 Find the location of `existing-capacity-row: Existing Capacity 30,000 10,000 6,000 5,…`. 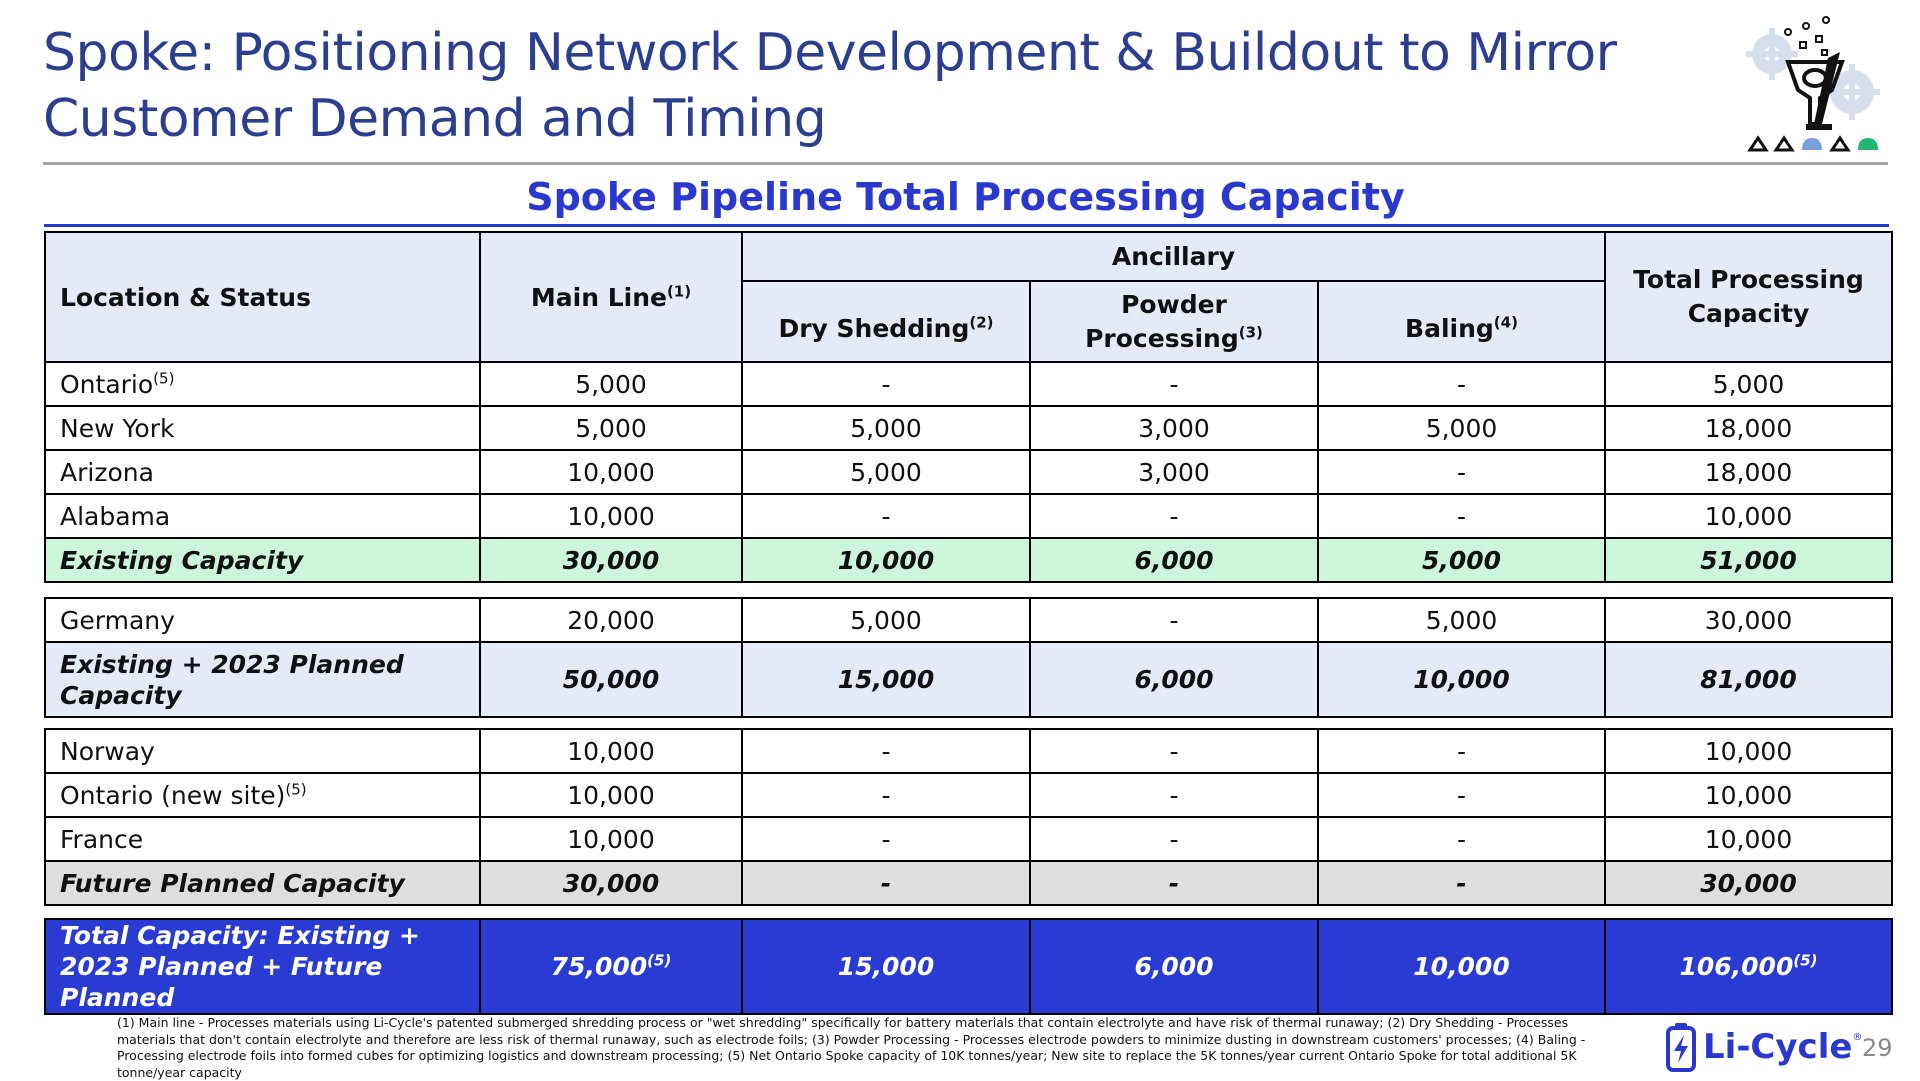

existing-capacity-row: Existing Capacity 30,000 10,000 6,000 5,… is located at coordinates (968, 560).